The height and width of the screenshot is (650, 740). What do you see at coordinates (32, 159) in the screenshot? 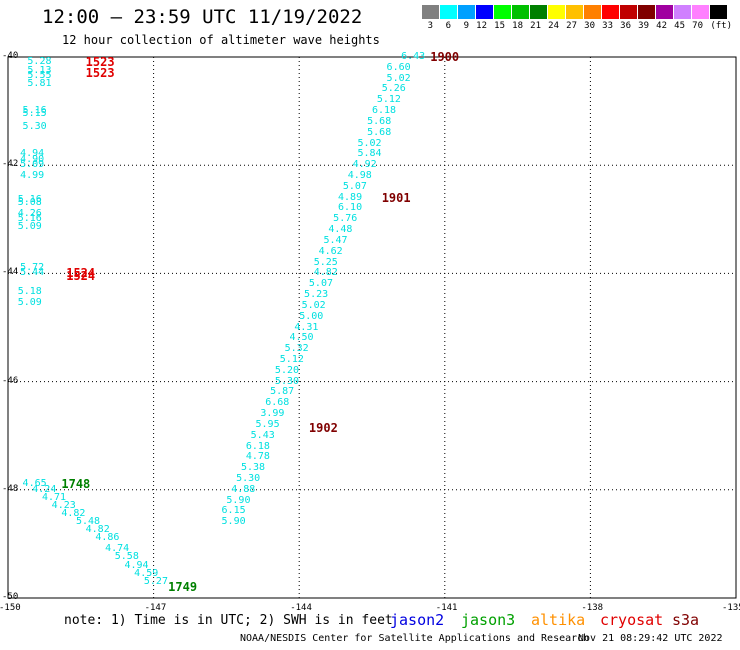
I see `wave-height-value: 4.90` at bounding box center [32, 159].